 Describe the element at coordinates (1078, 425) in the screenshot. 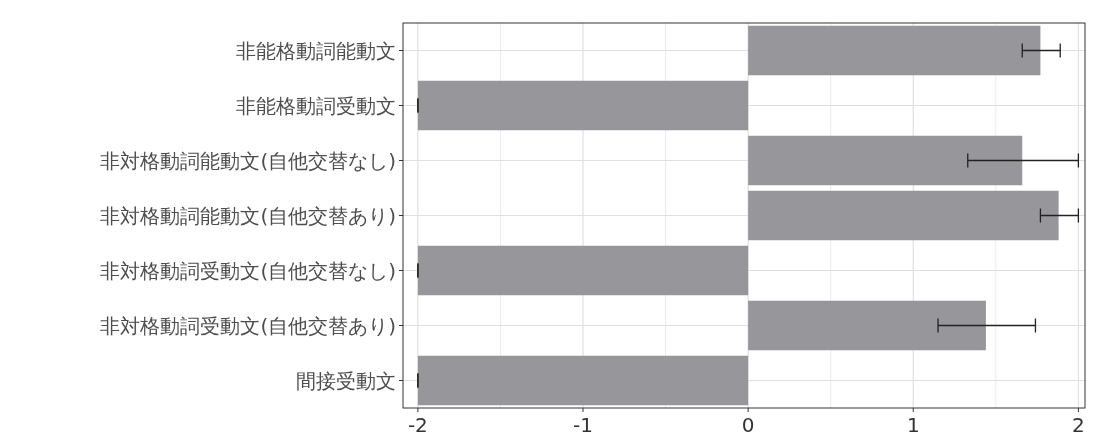

I see `x-tick-label: 2` at that location.